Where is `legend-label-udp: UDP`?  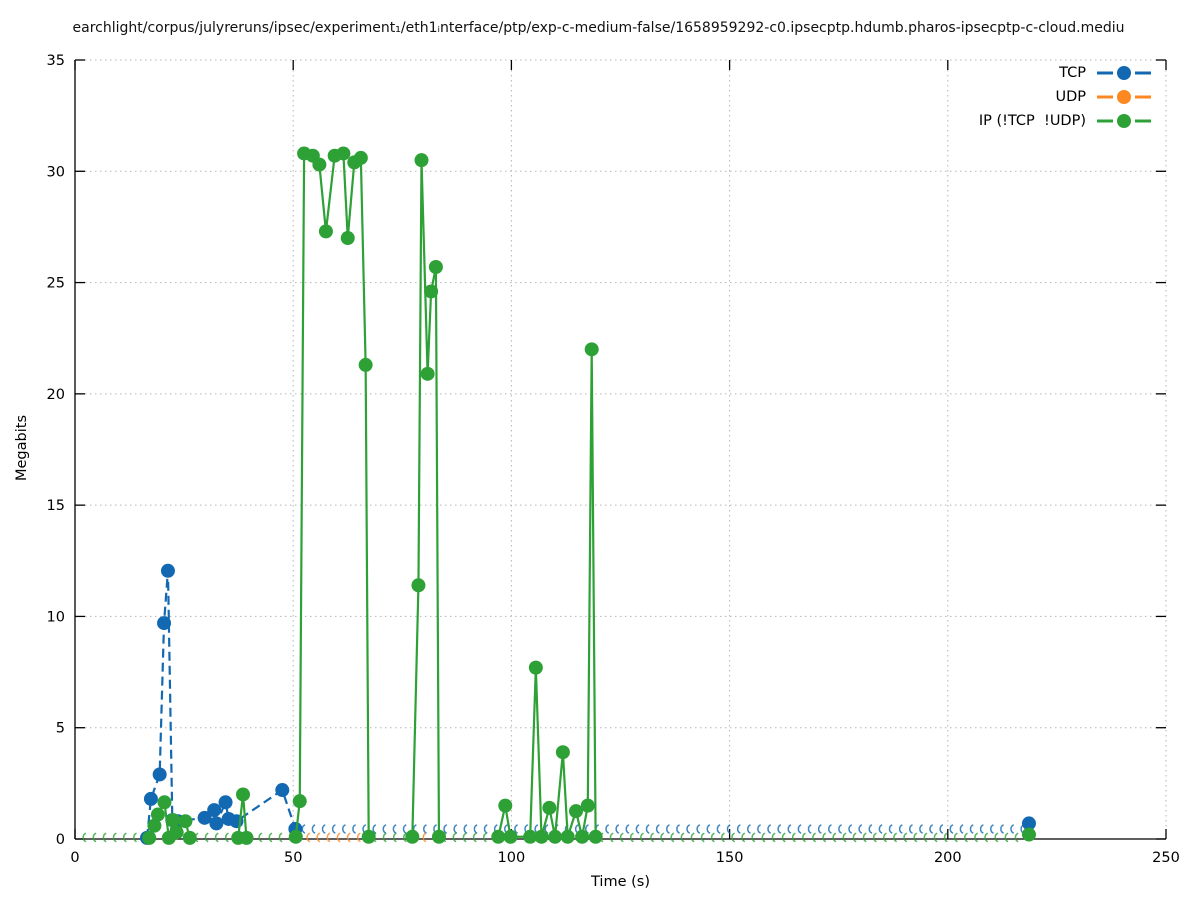
legend-label-udp: UDP is located at coordinates (1070, 96).